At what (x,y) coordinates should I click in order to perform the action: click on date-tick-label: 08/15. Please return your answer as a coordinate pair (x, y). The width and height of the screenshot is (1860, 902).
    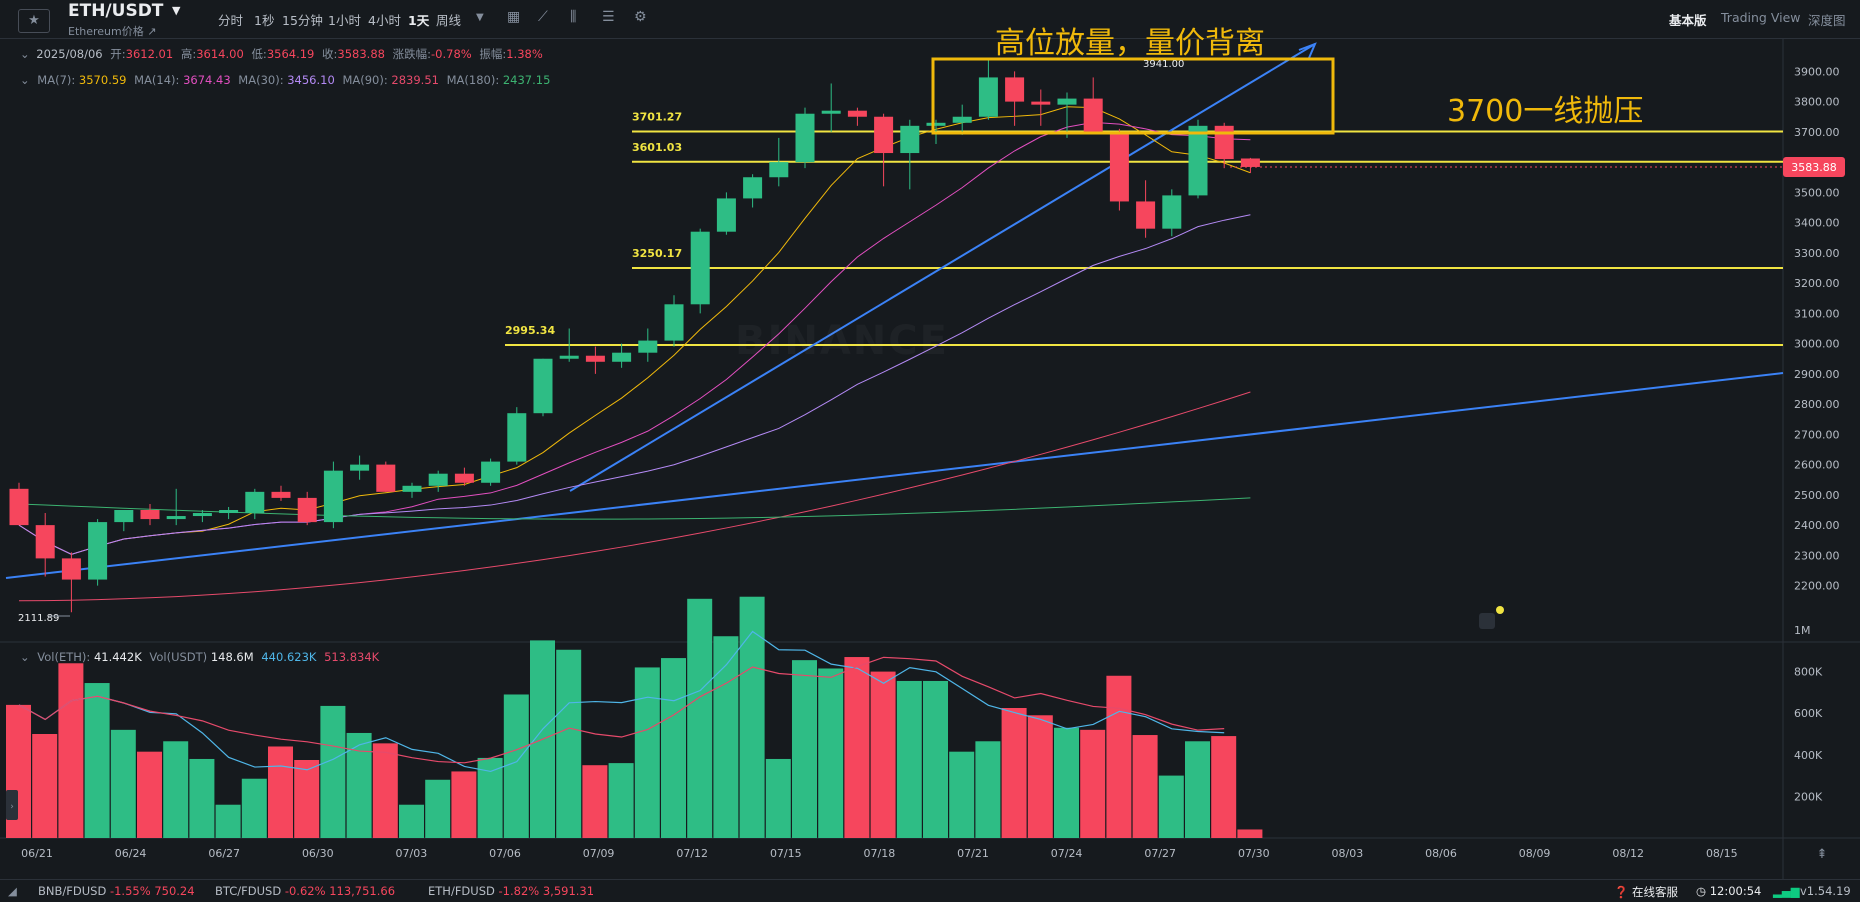
    Looking at the image, I should click on (1722, 853).